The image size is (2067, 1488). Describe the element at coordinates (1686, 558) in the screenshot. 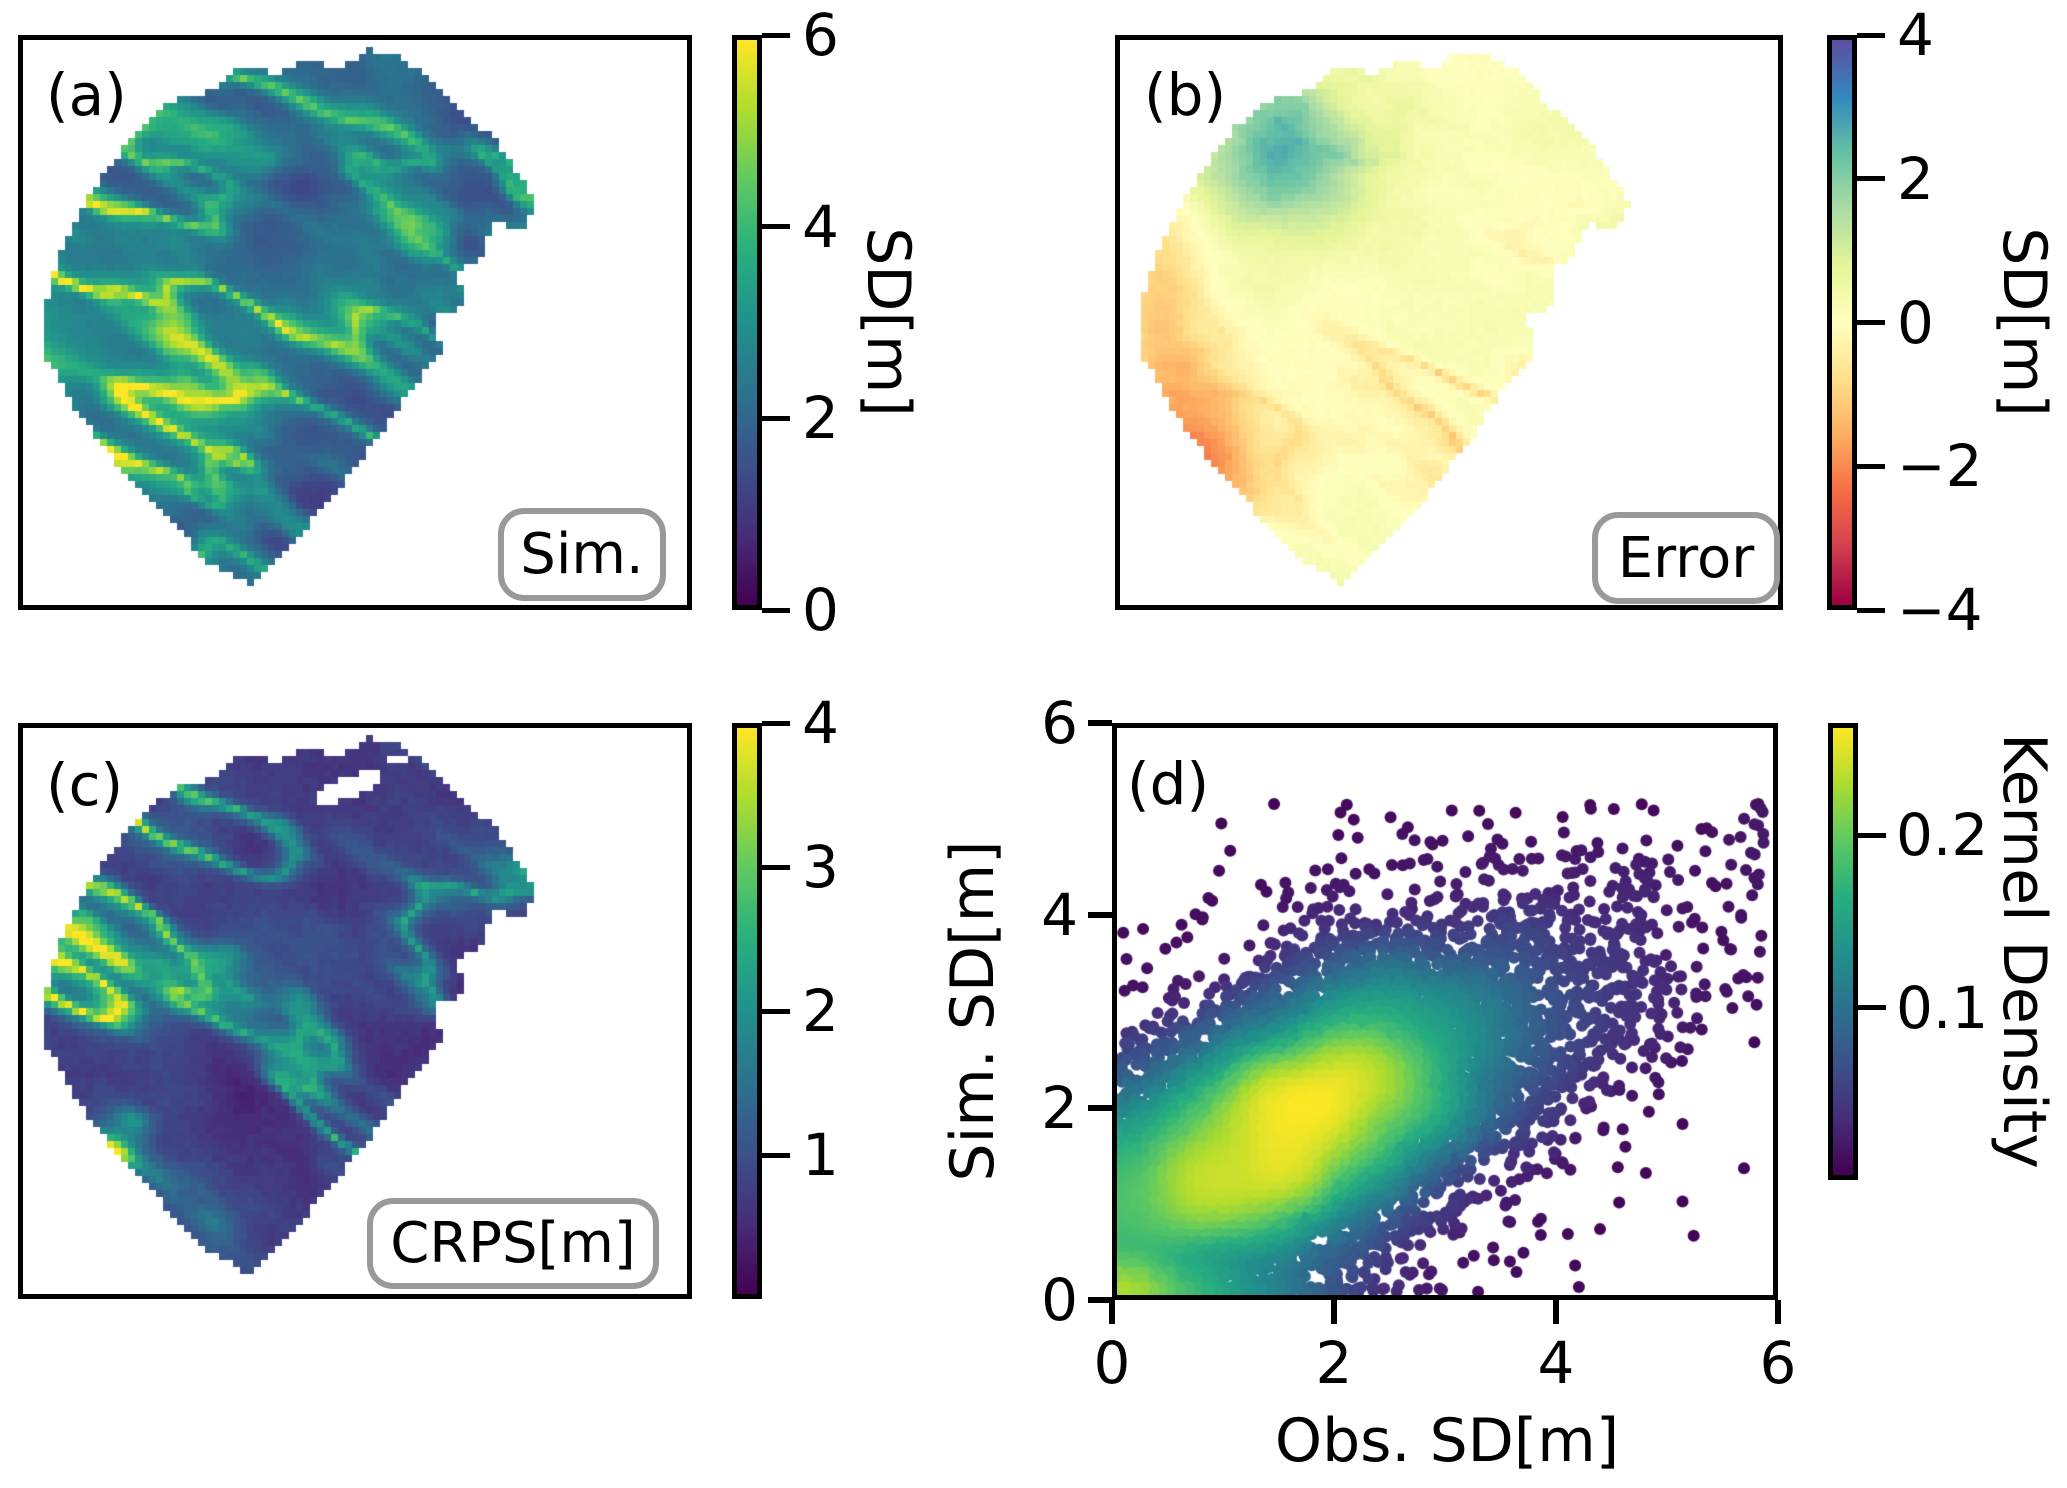

I see `panel-b-badge: Error` at that location.